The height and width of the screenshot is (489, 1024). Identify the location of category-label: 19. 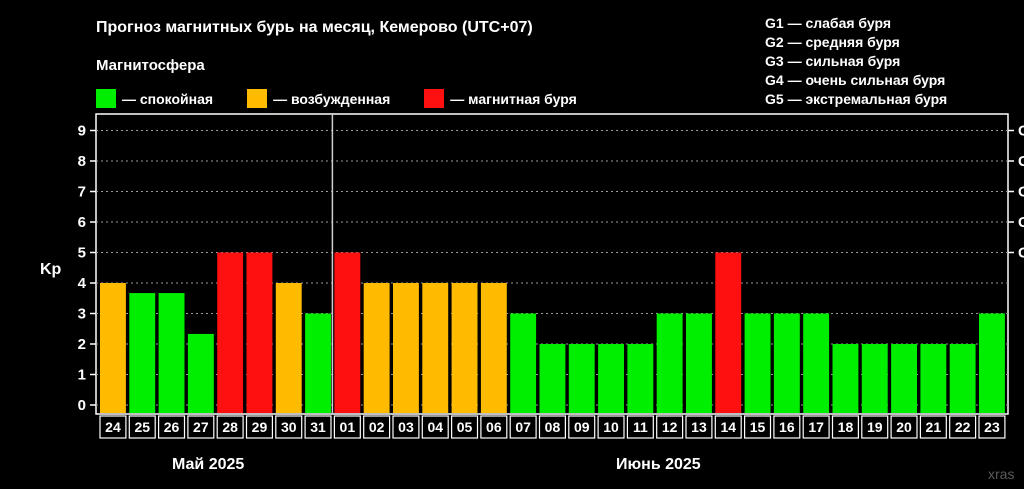
(875, 427).